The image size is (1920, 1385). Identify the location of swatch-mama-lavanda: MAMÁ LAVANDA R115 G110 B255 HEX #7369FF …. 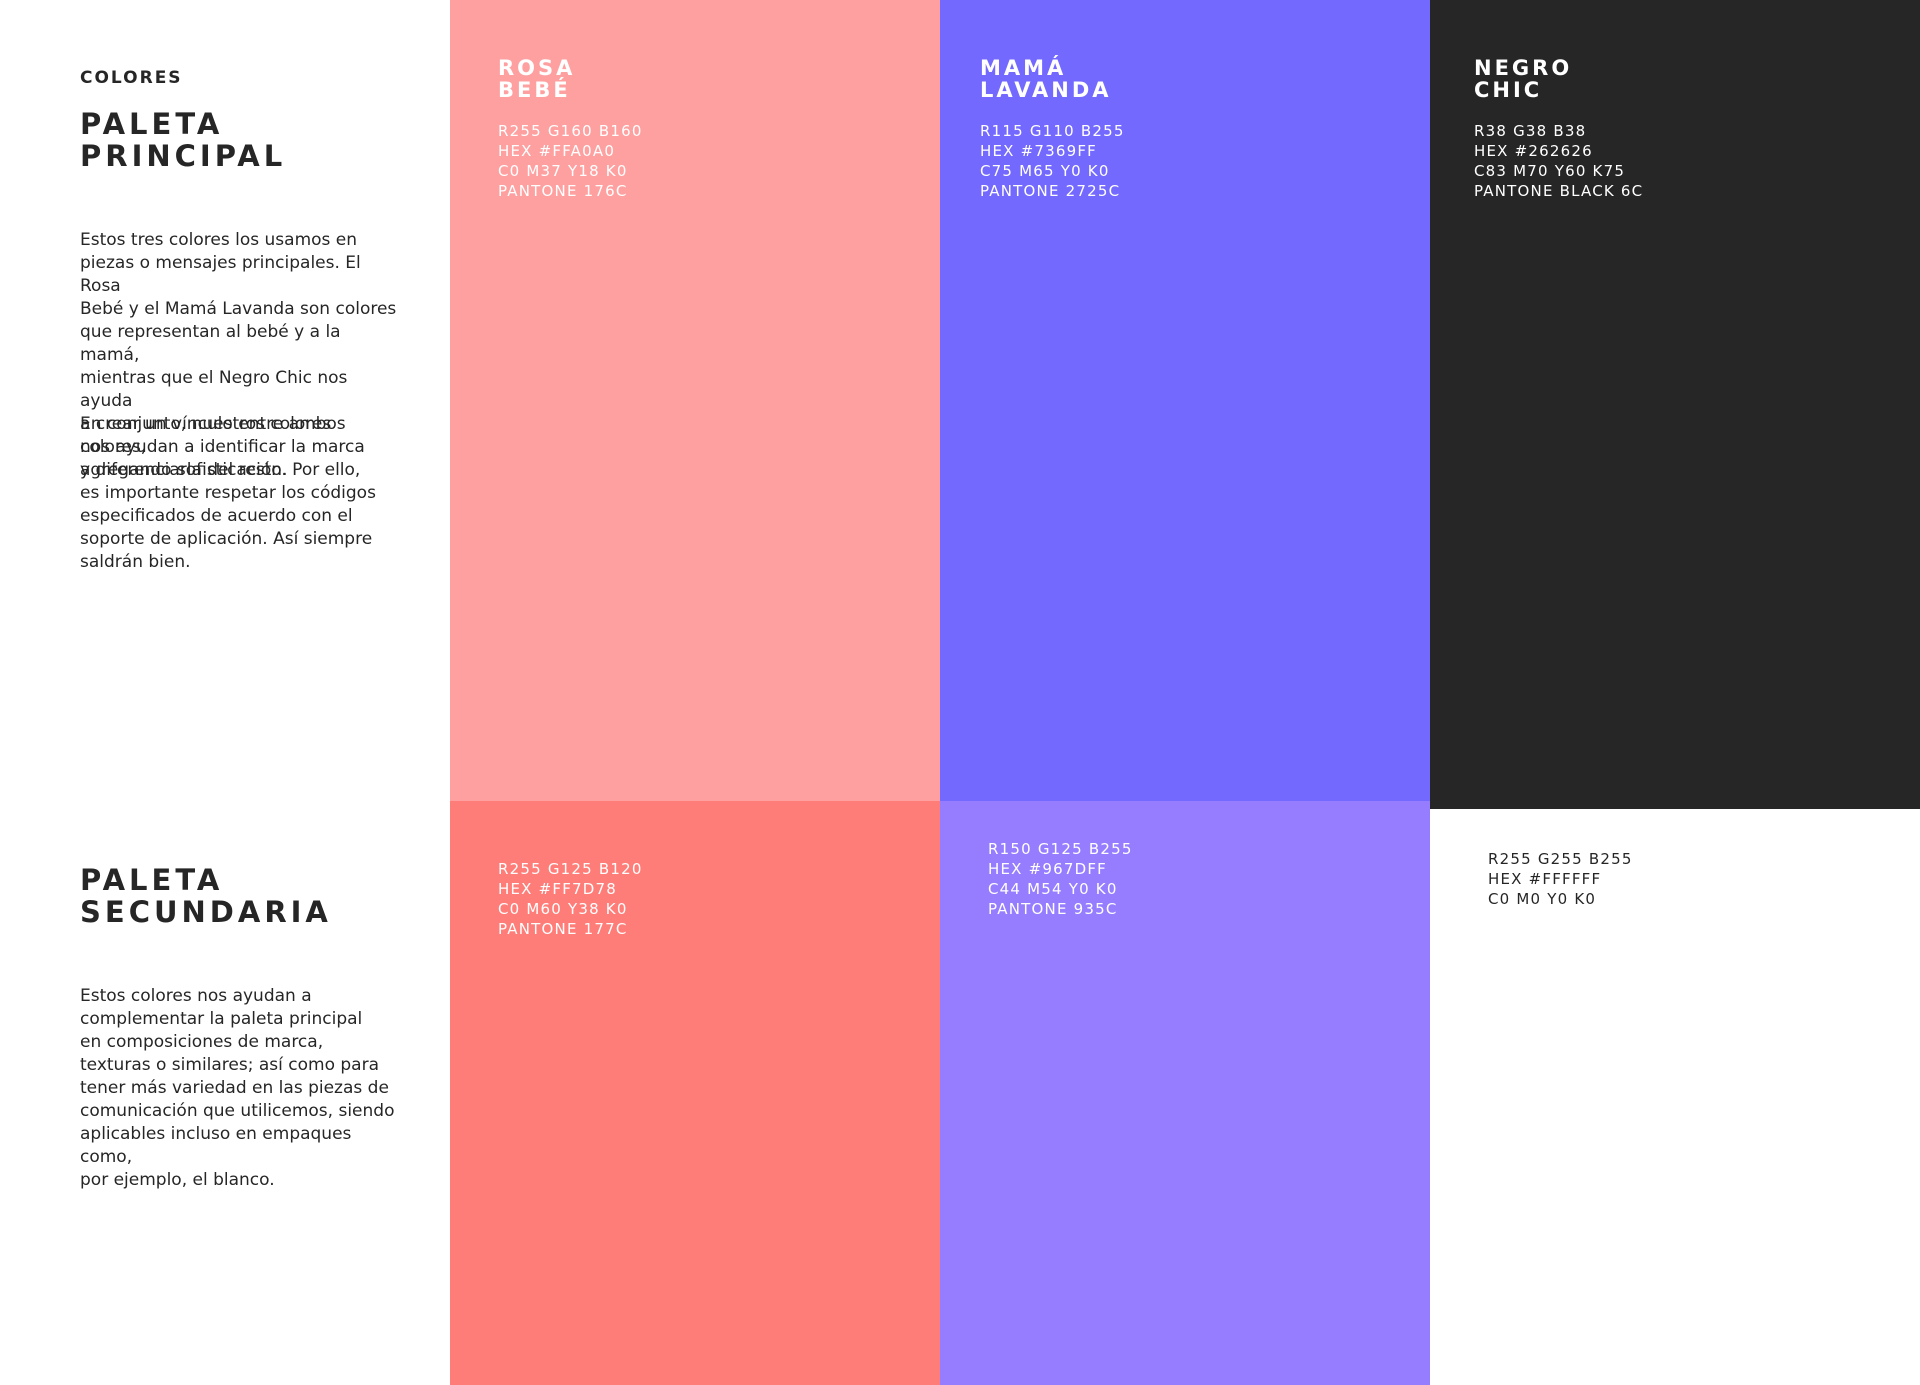
(1185, 400).